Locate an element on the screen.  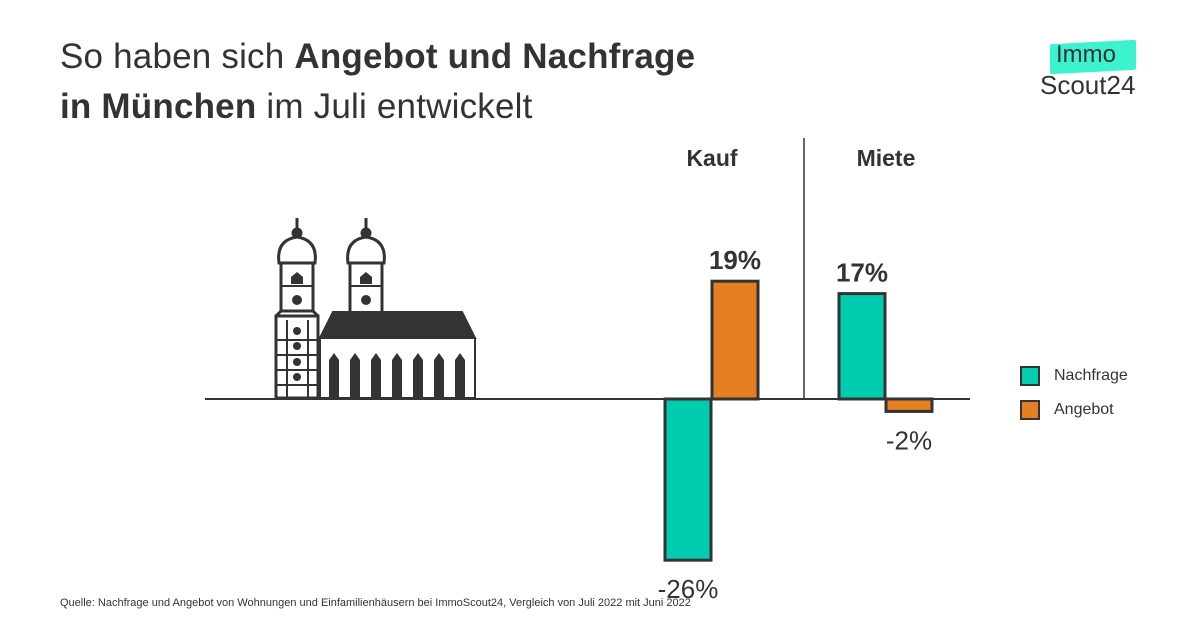
title-bold-2: in München is located at coordinates (158, 106).